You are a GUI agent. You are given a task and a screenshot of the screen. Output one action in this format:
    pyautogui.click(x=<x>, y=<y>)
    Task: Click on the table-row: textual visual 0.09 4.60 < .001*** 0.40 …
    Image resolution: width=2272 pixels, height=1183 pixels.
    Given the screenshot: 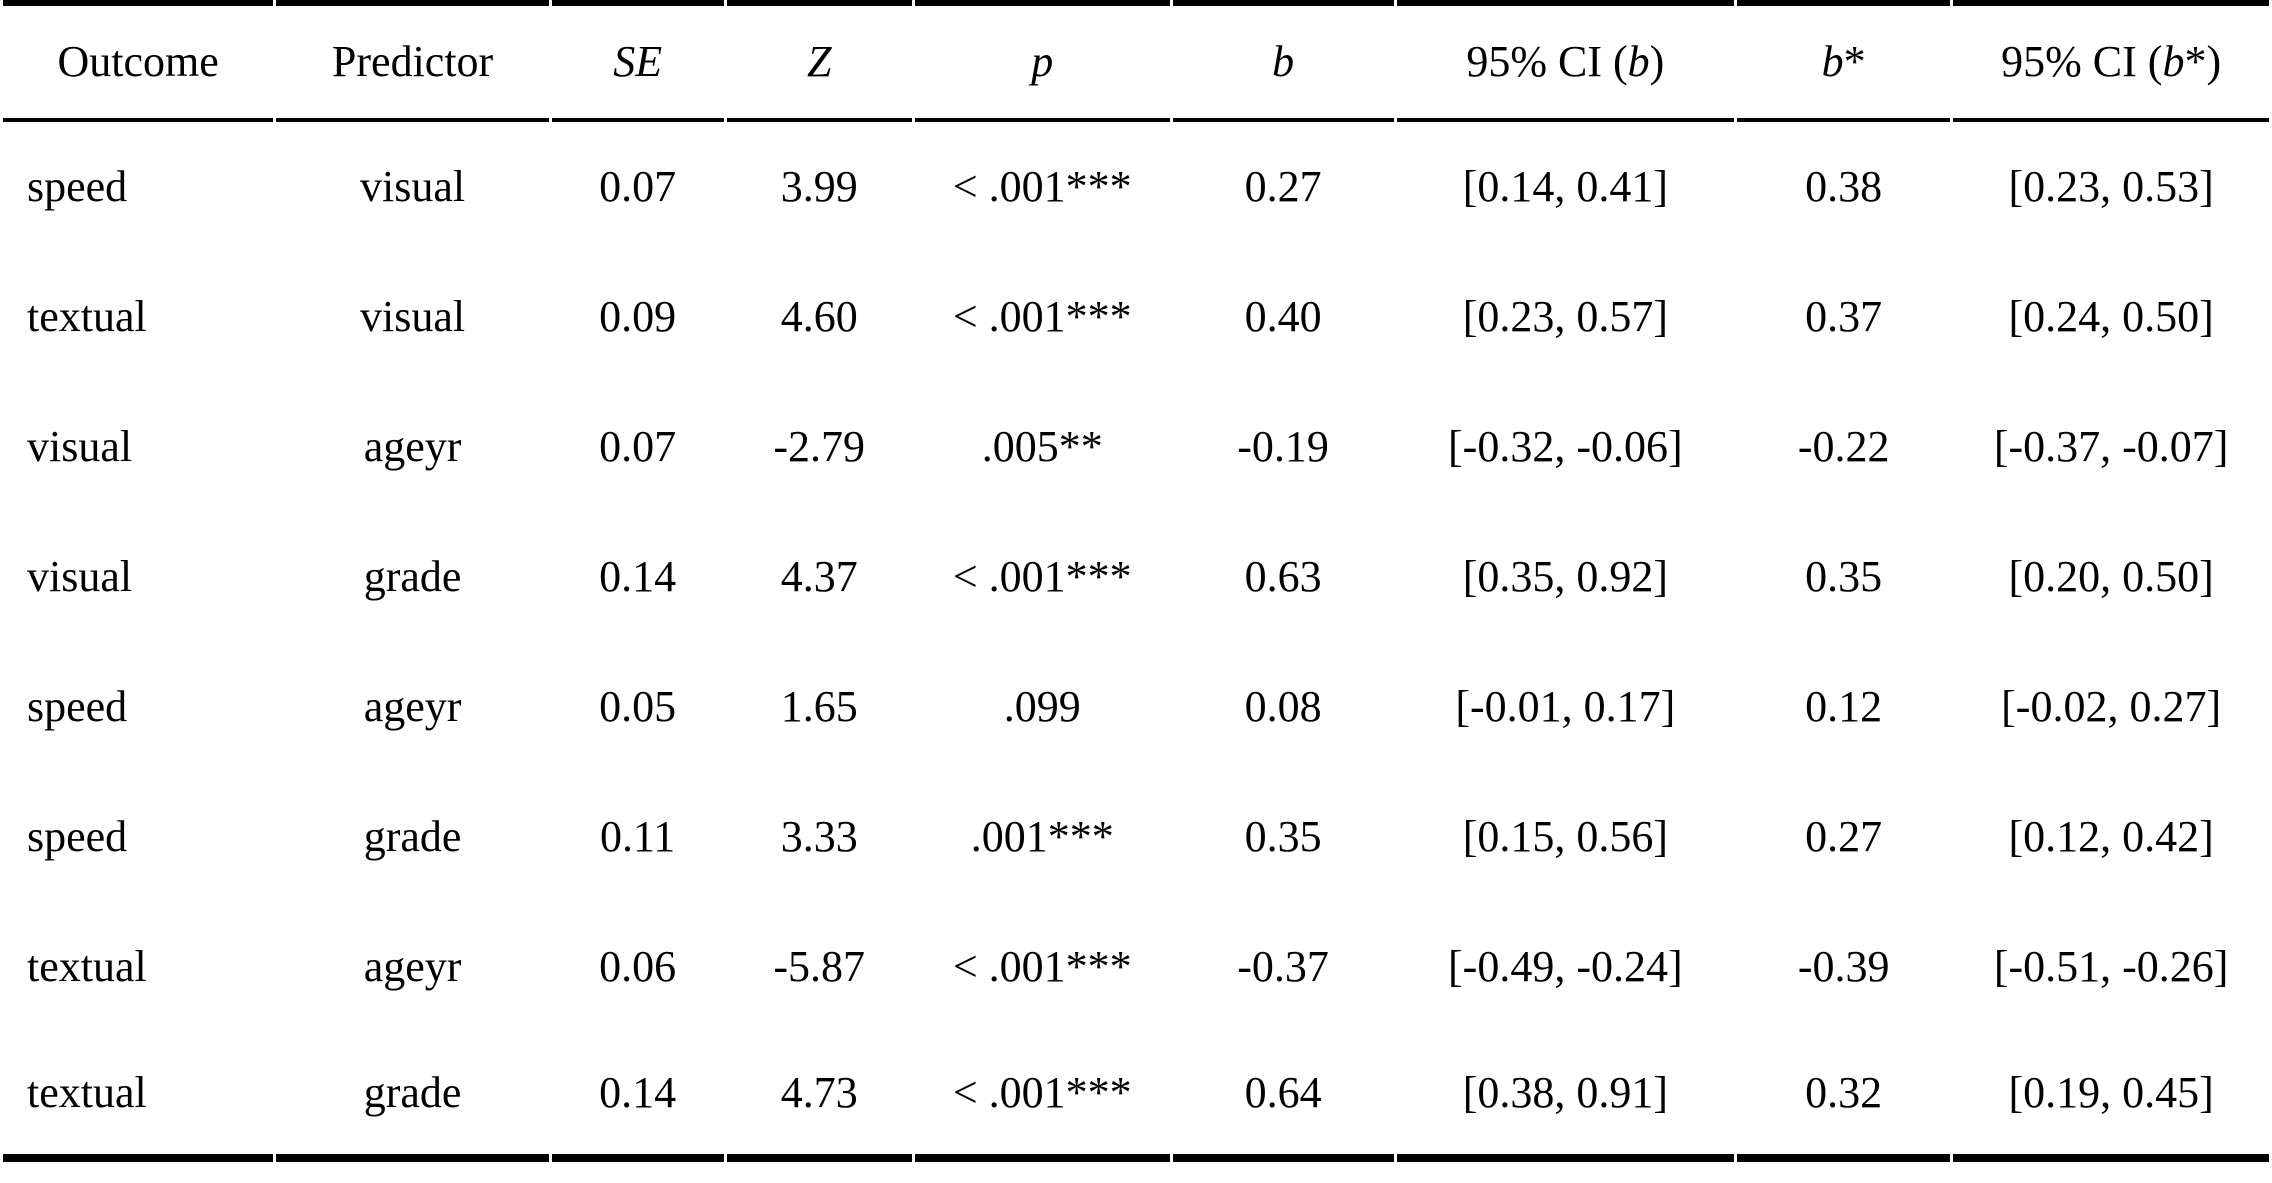 What is the action you would take?
    pyautogui.click(x=1136, y=317)
    